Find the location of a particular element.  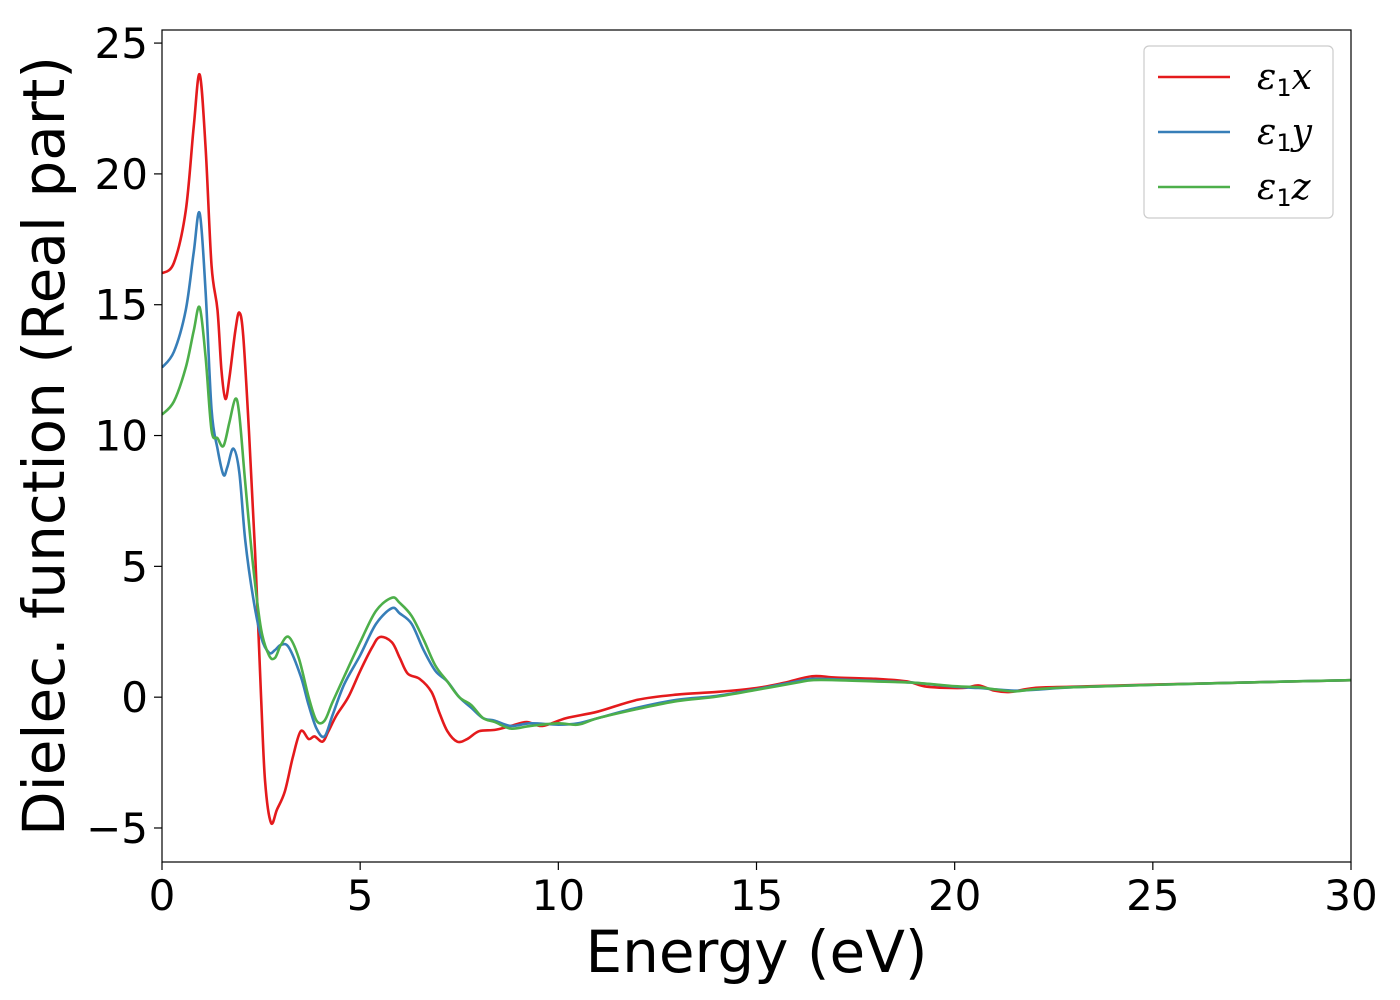

legend-label-z: ε1z is located at coordinates (1284, 189).